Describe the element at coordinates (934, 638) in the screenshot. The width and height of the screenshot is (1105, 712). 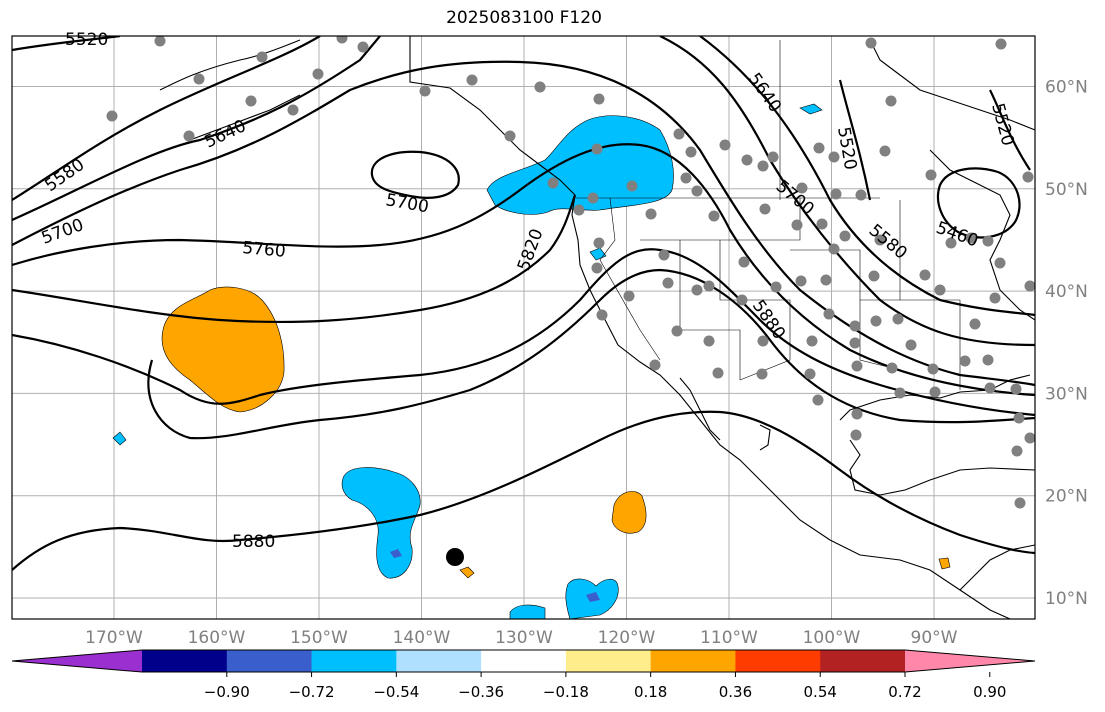
I see `lon-tick-label: 90°W` at that location.